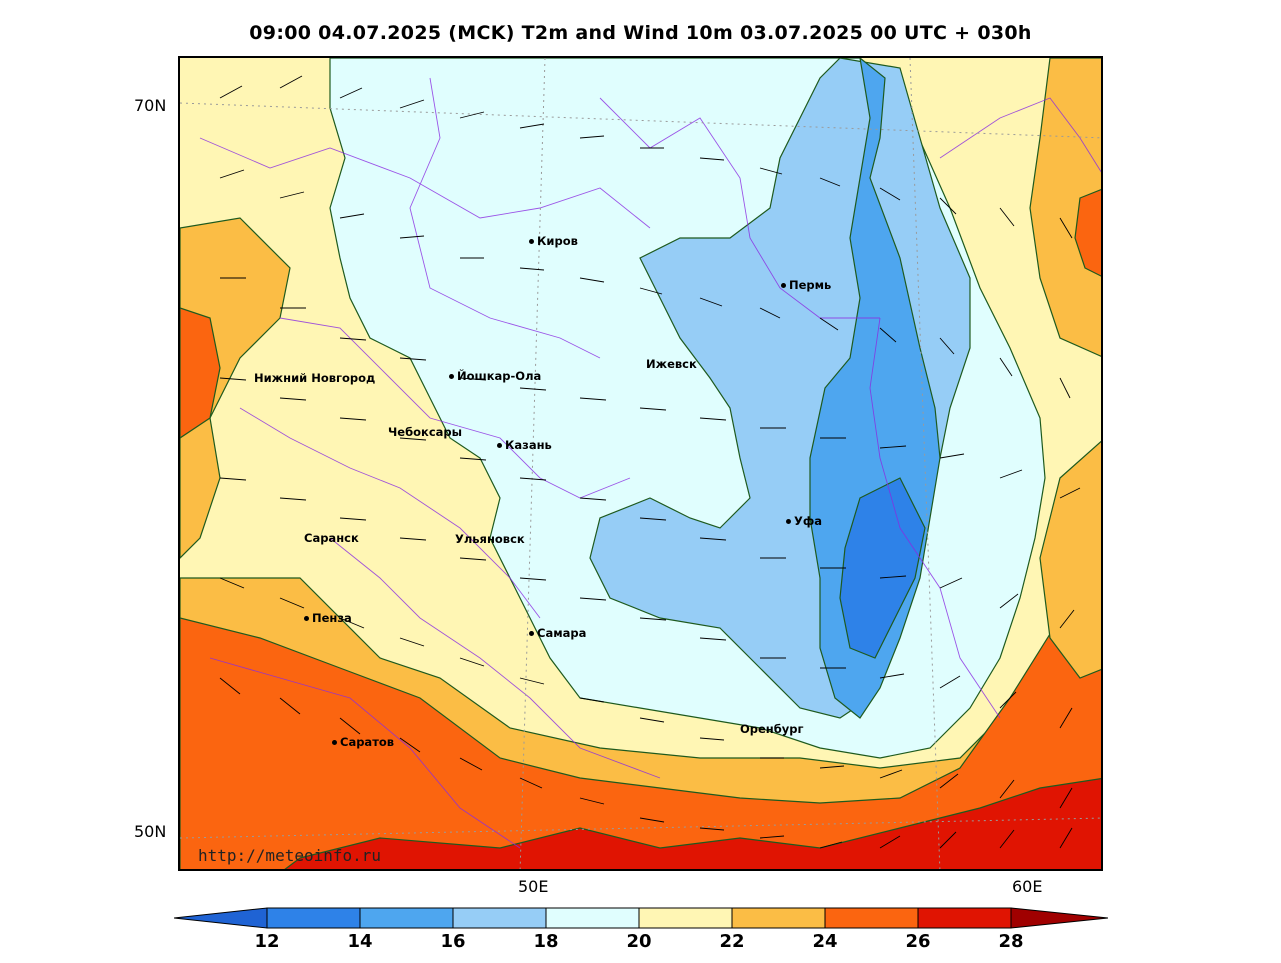  Describe the element at coordinates (808, 521) in the screenshot. I see `city-label: Уфа` at that location.